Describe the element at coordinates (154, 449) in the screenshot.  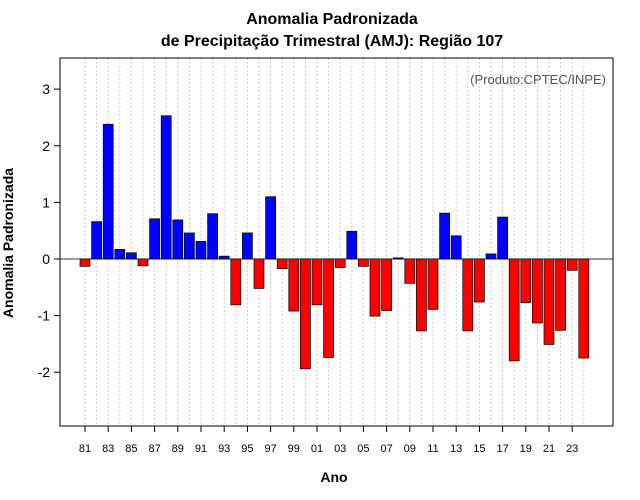
I see `x-tick-label: 87` at that location.